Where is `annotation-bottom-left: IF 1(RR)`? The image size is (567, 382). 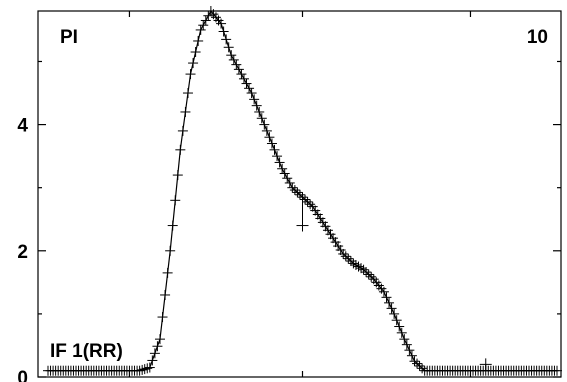
annotation-bottom-left: IF 1(RR) is located at coordinates (86, 351).